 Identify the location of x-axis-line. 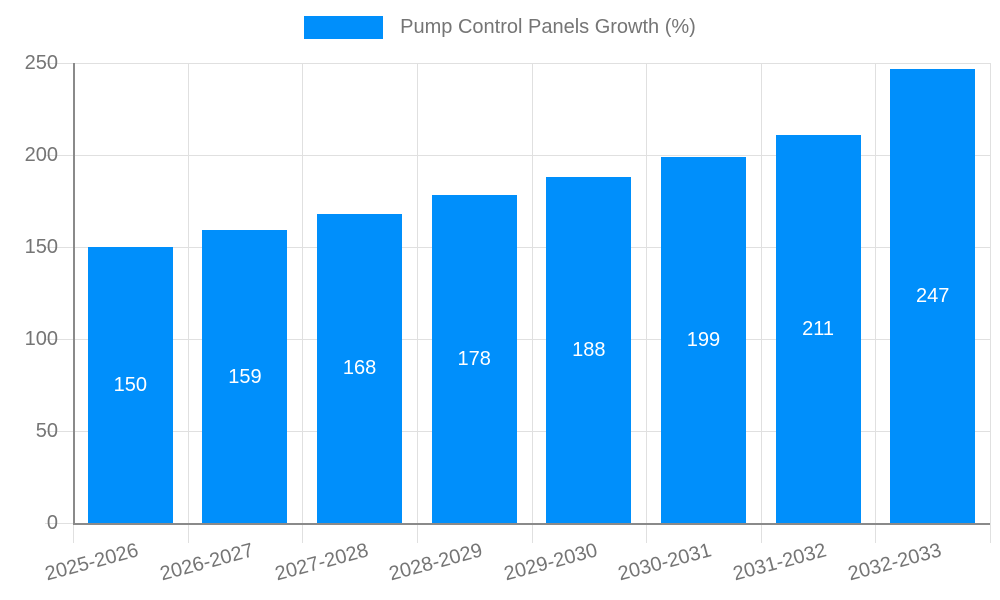
(531, 524).